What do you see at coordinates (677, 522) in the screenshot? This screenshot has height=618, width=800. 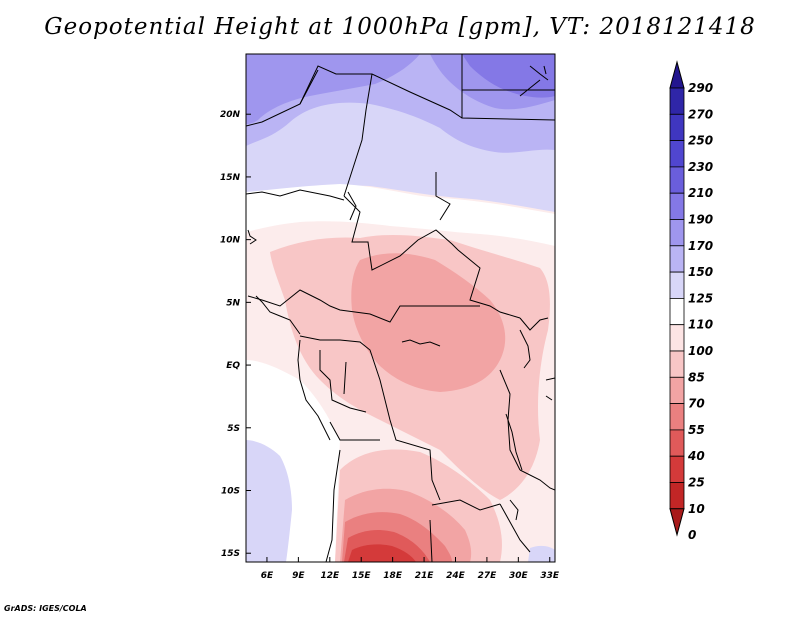 I see `colorbar-bottom-arrow` at bounding box center [677, 522].